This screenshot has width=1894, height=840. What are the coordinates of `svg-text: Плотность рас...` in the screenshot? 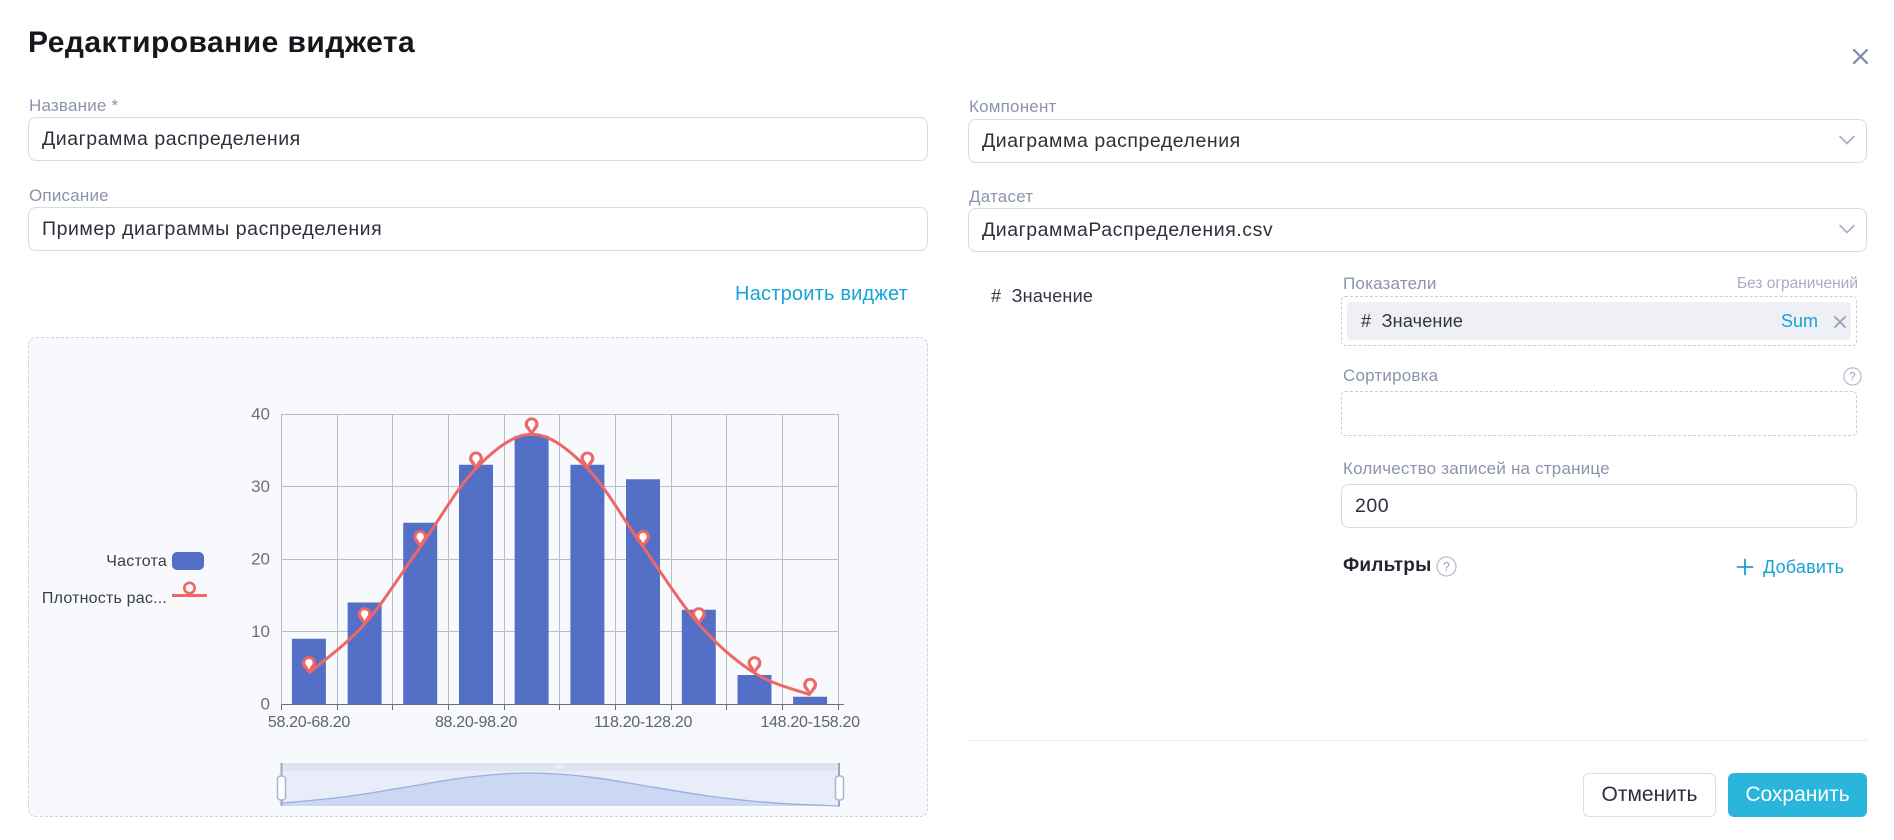 It's located at (104, 598).